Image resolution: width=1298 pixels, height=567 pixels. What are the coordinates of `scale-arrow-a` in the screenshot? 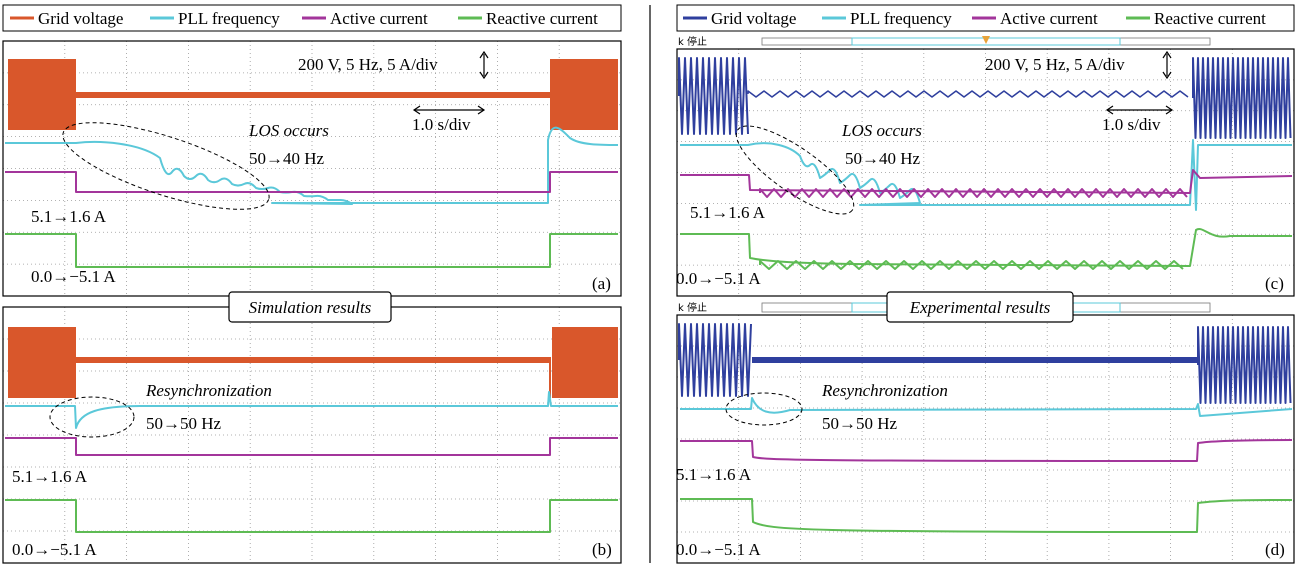 It's located at (484, 65).